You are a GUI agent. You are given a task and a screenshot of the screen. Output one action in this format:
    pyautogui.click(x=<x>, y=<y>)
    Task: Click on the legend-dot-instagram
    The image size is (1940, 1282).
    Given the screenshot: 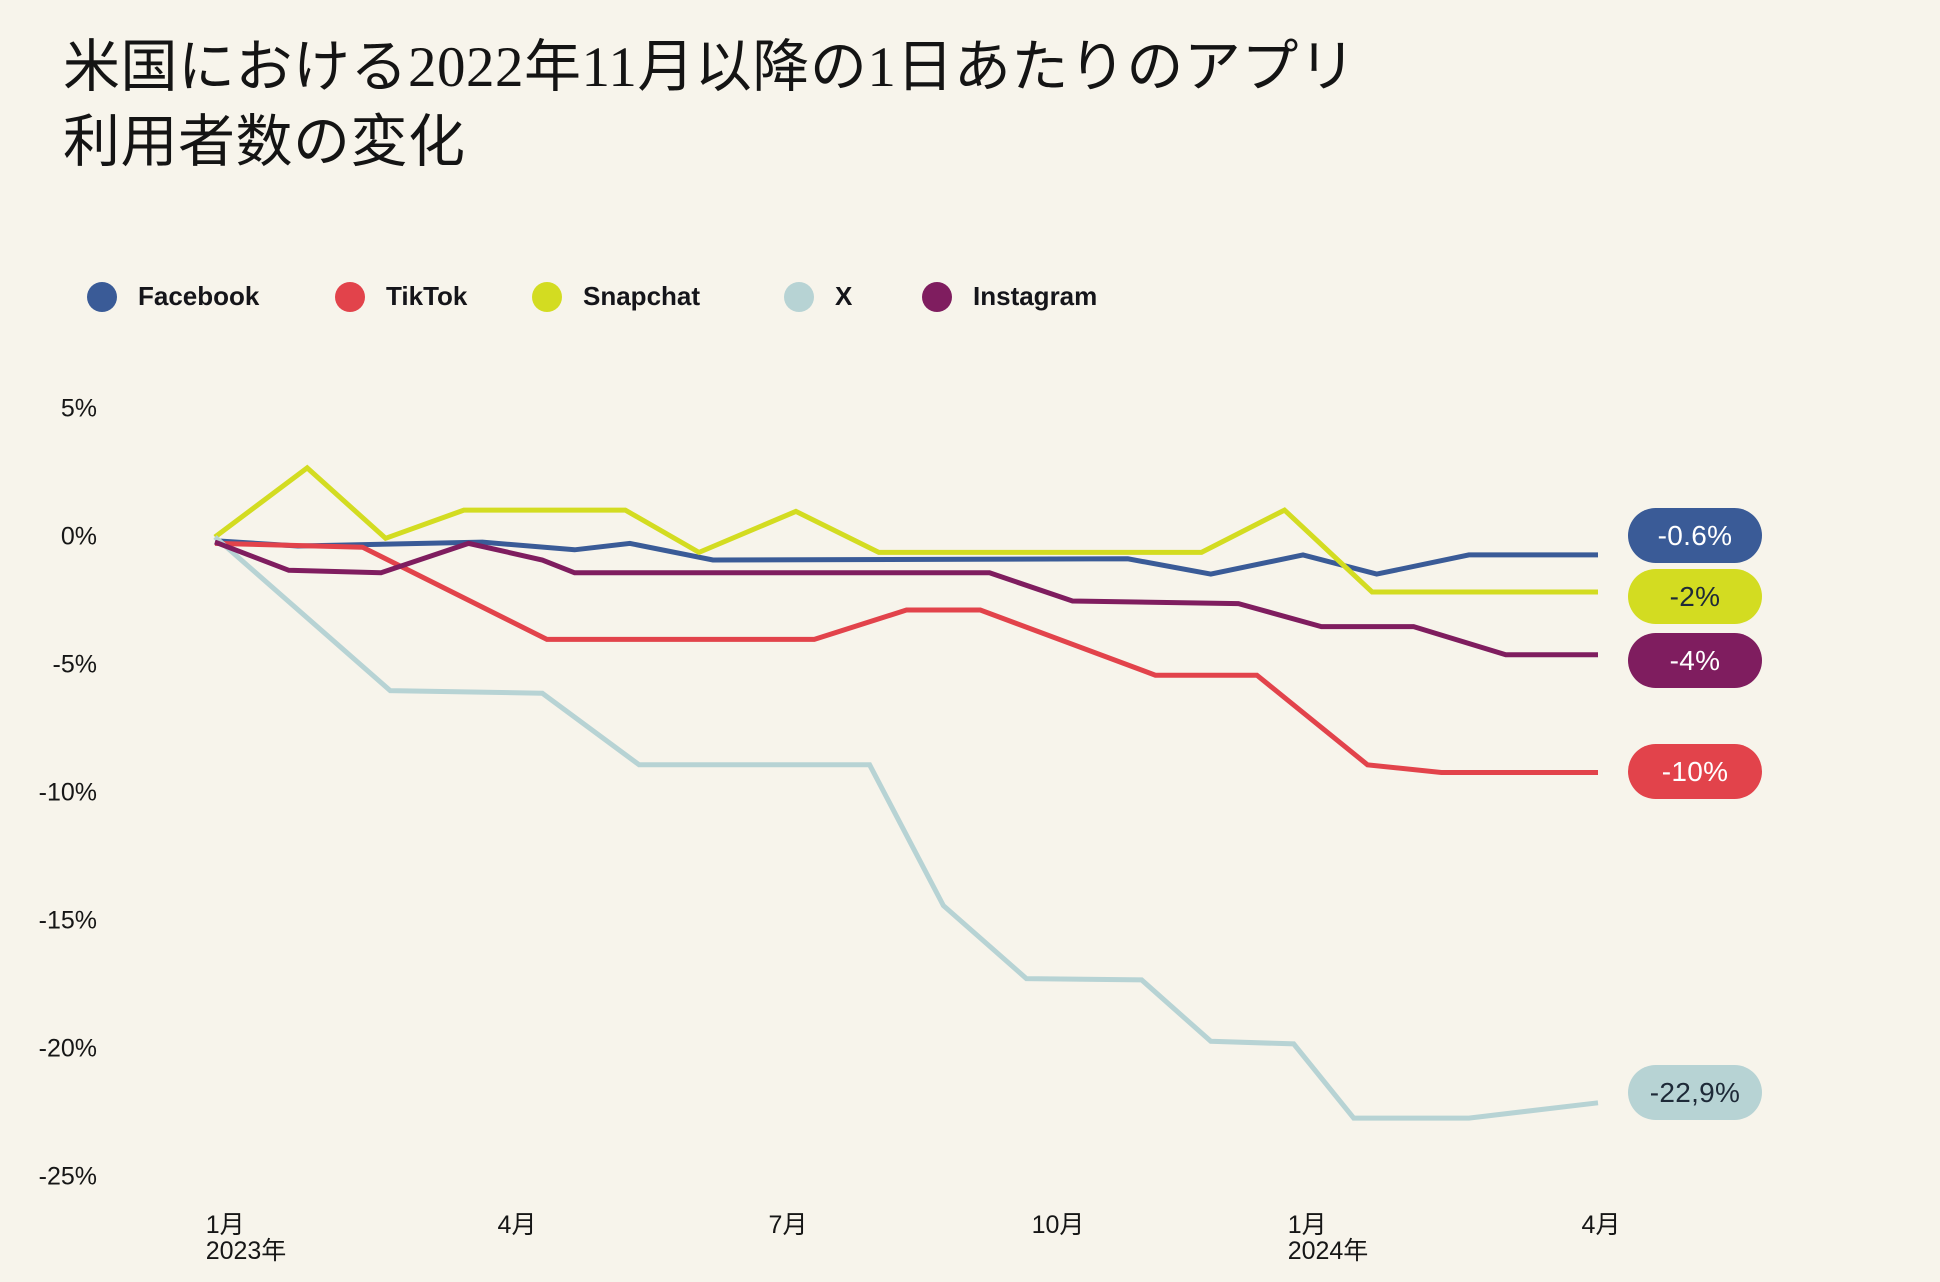 What is the action you would take?
    pyautogui.click(x=937, y=296)
    